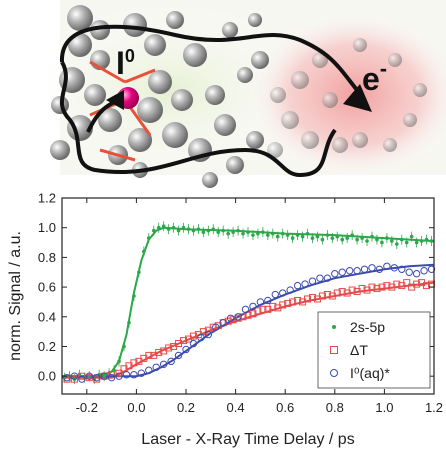 The image size is (446, 453). Describe the element at coordinates (15, 296) in the screenshot. I see `y-axis-label: norm. Signal / a.u.` at that location.